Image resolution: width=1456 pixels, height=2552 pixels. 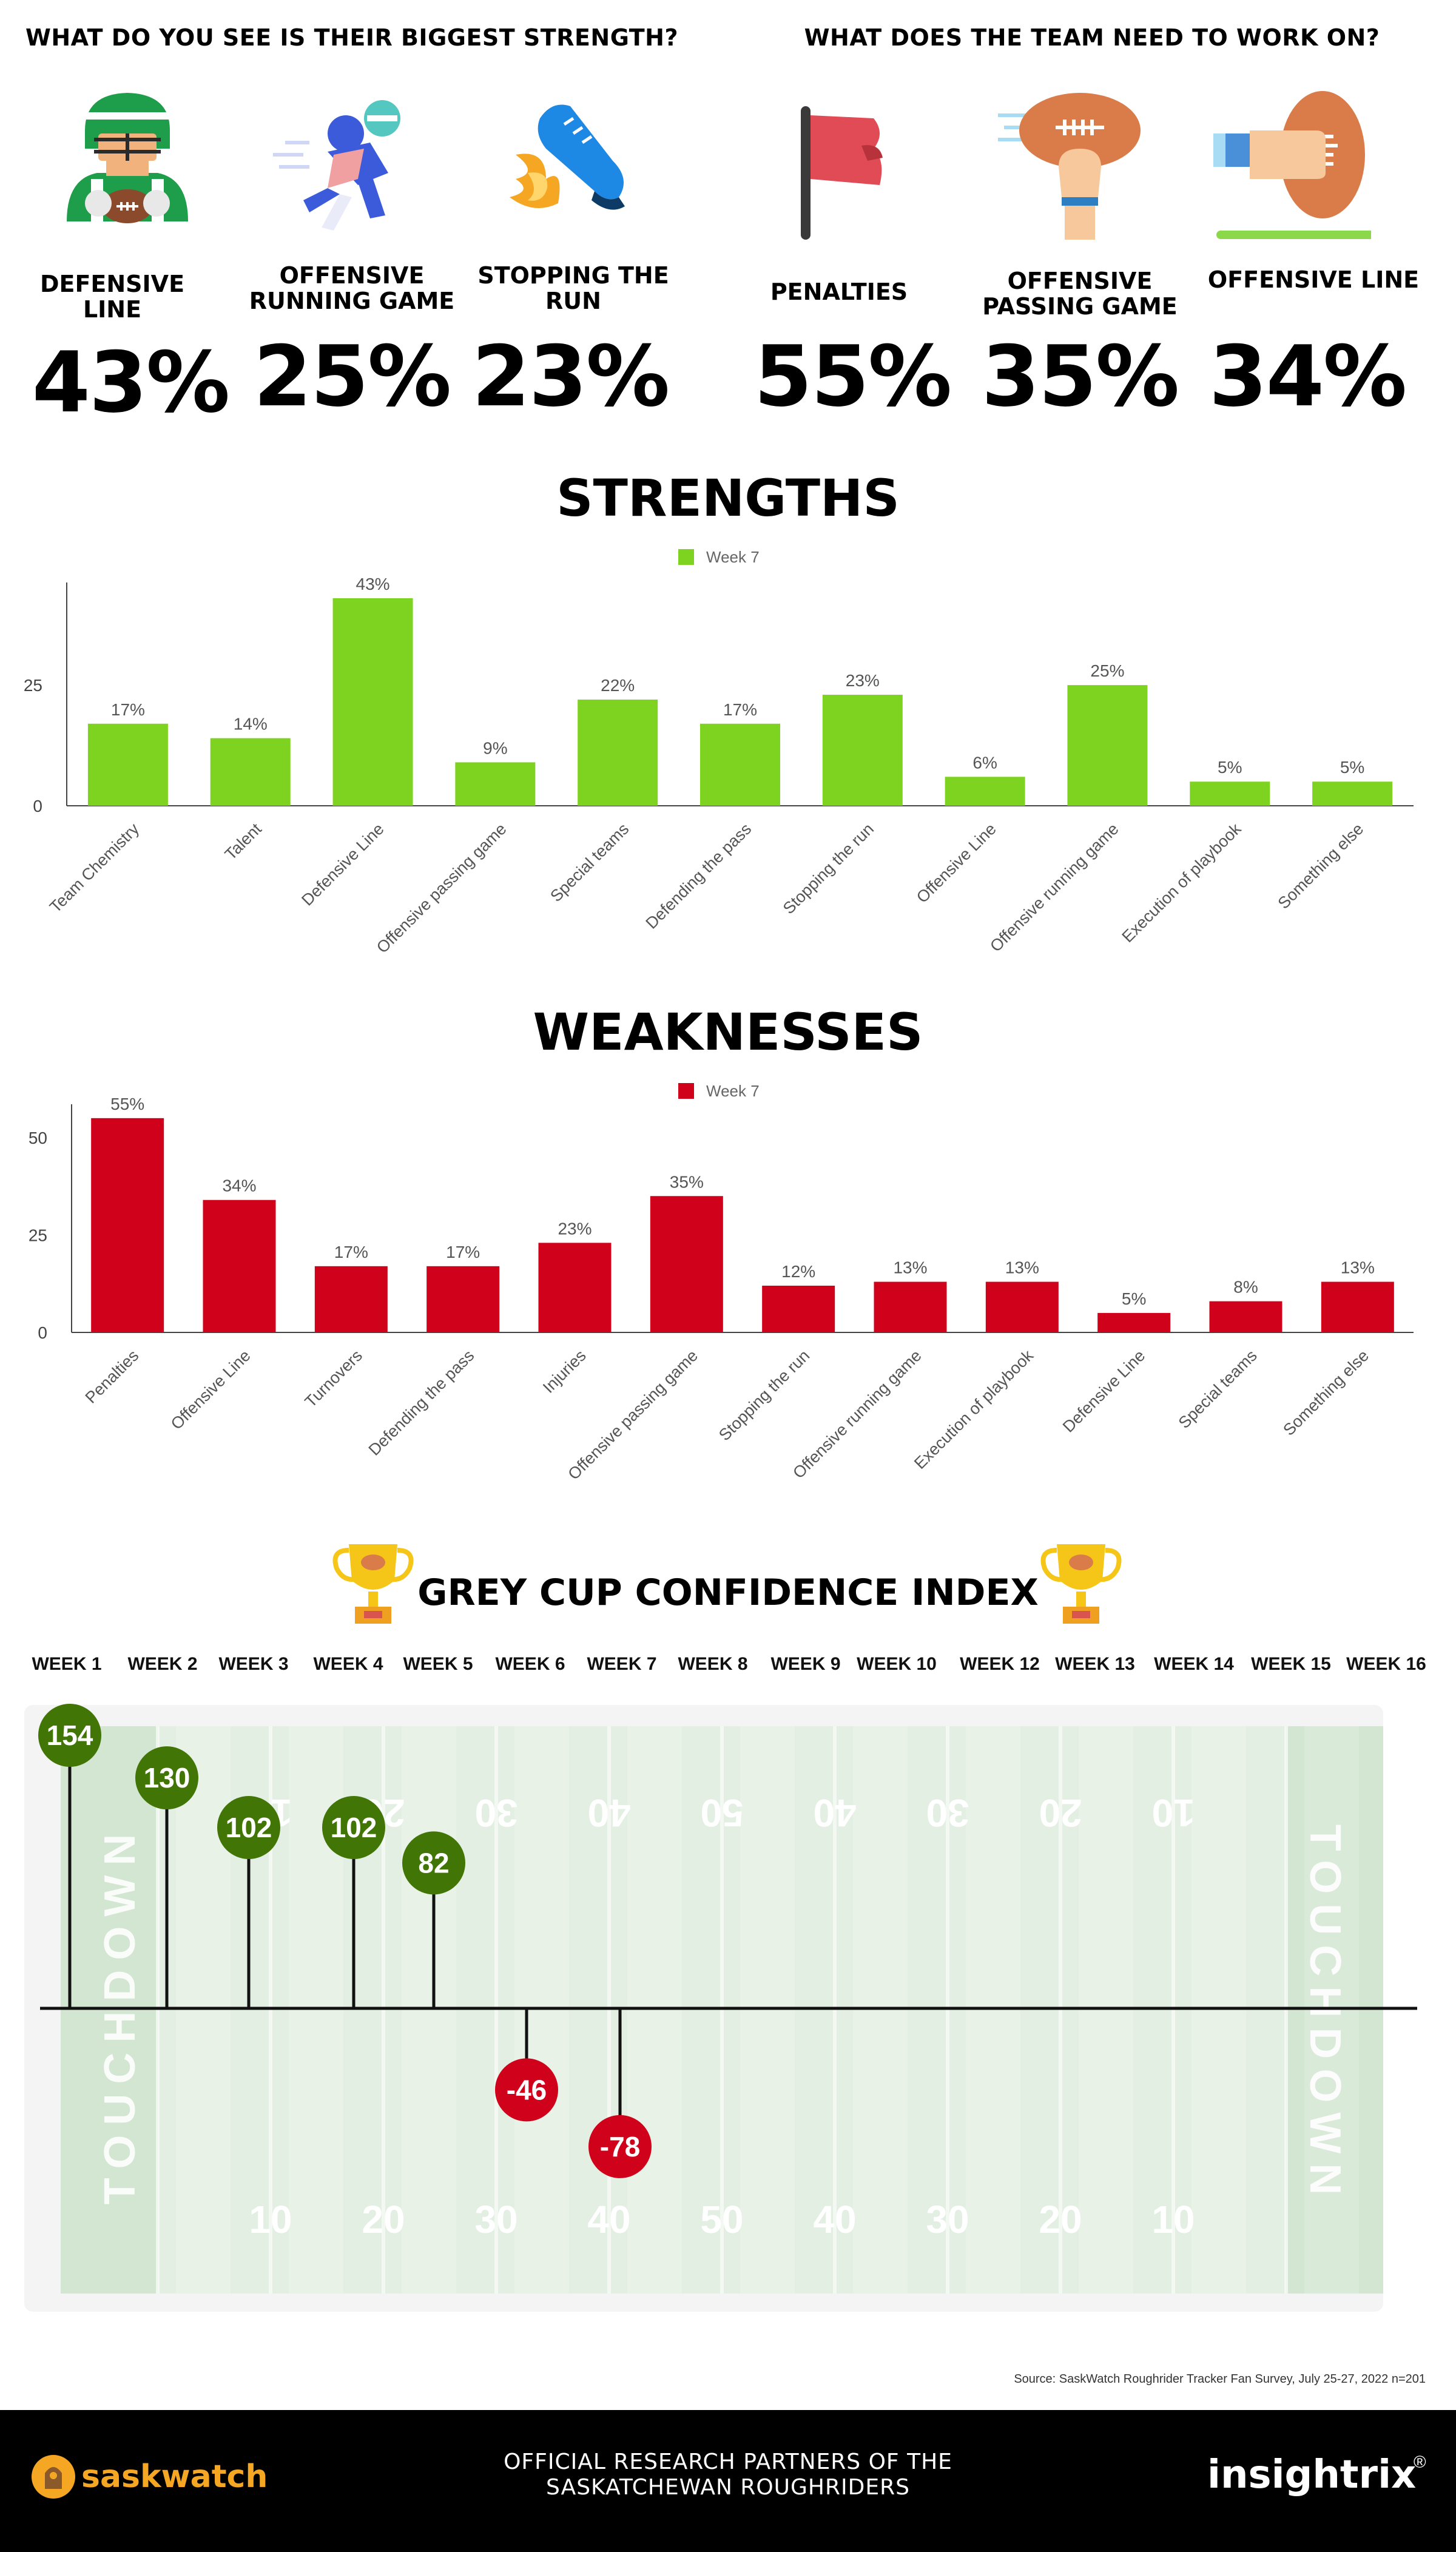 I want to click on x-tick-label: Offensive Line, so click(x=210, y=1389).